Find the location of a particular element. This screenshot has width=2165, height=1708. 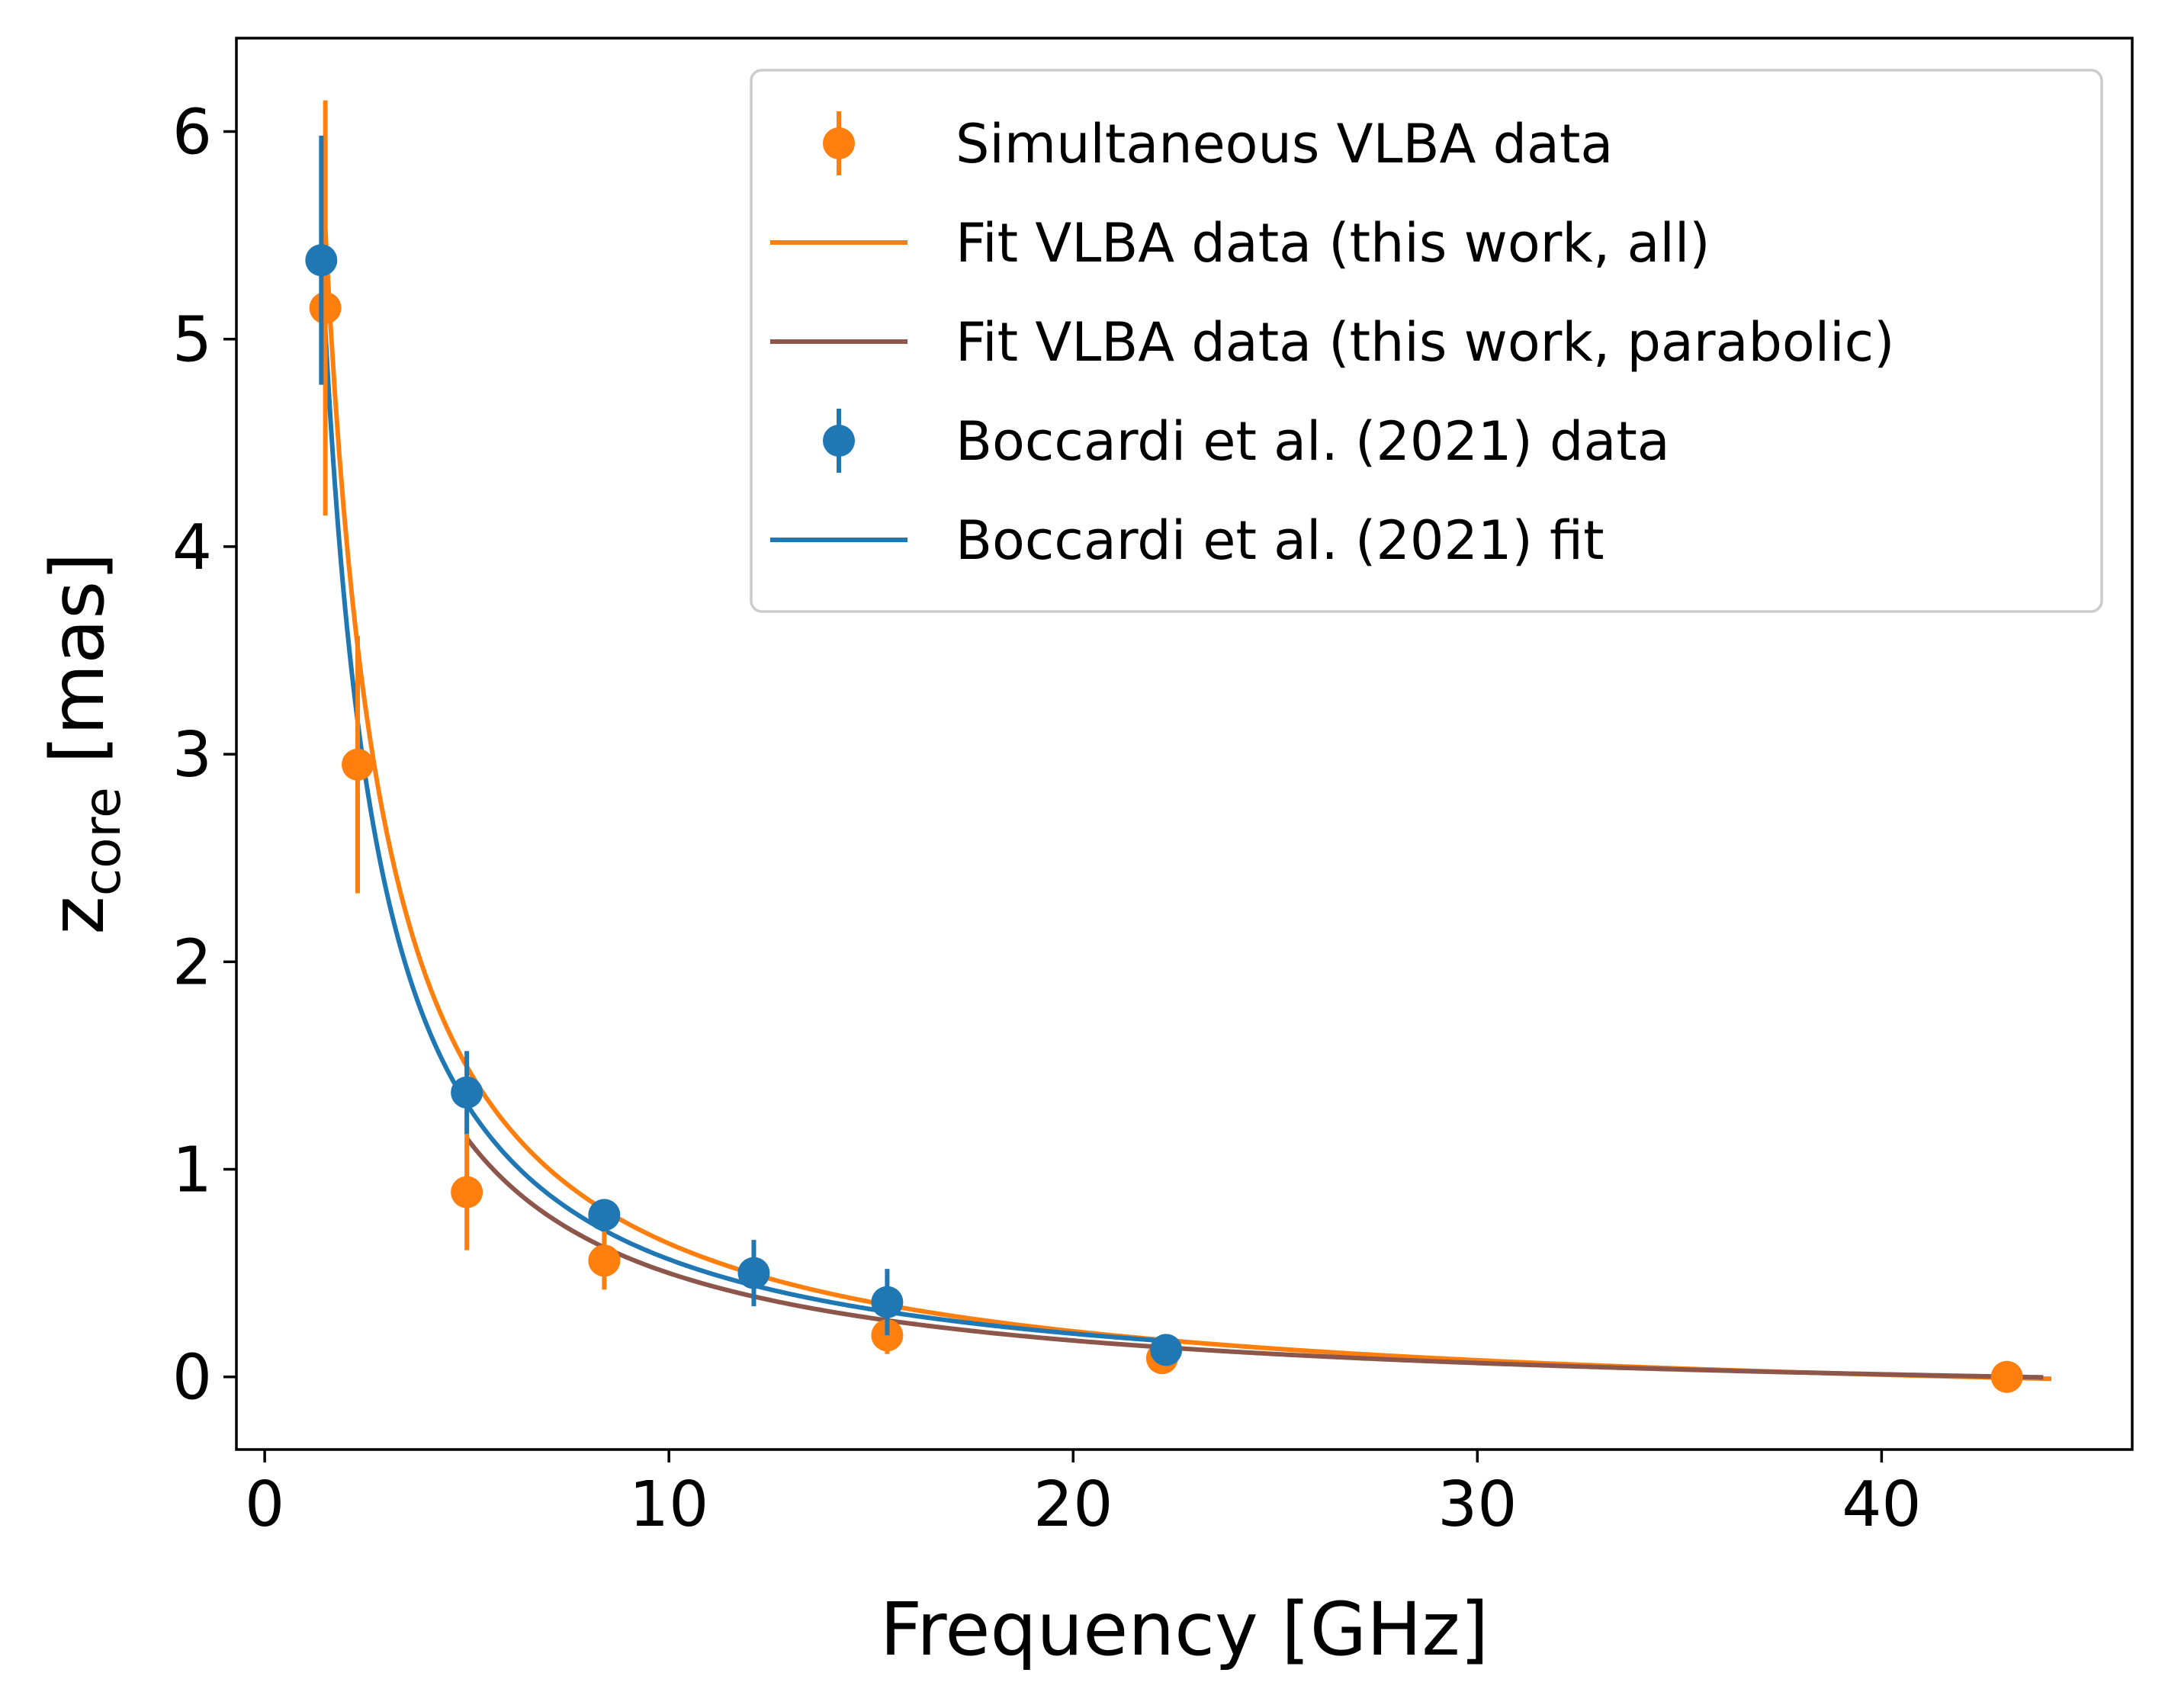

y-axis-label: zcore [mas] is located at coordinates (83, 743).